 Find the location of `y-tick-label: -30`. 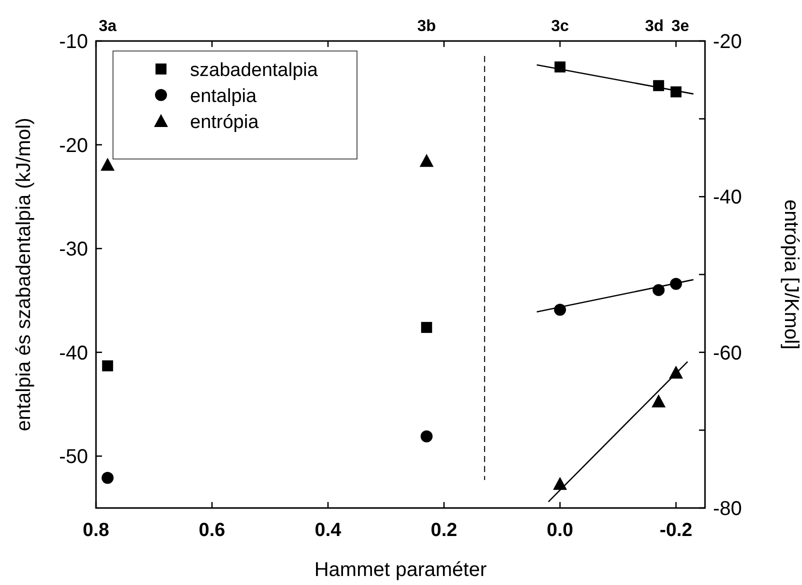

y-tick-label: -30 is located at coordinates (73, 249).